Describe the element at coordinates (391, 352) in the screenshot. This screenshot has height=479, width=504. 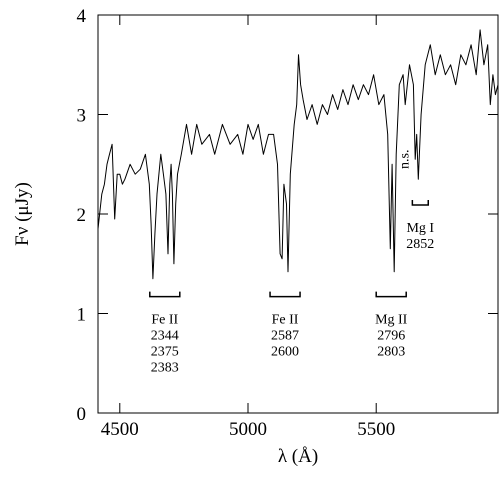
I see `annotation-label: 2803` at that location.